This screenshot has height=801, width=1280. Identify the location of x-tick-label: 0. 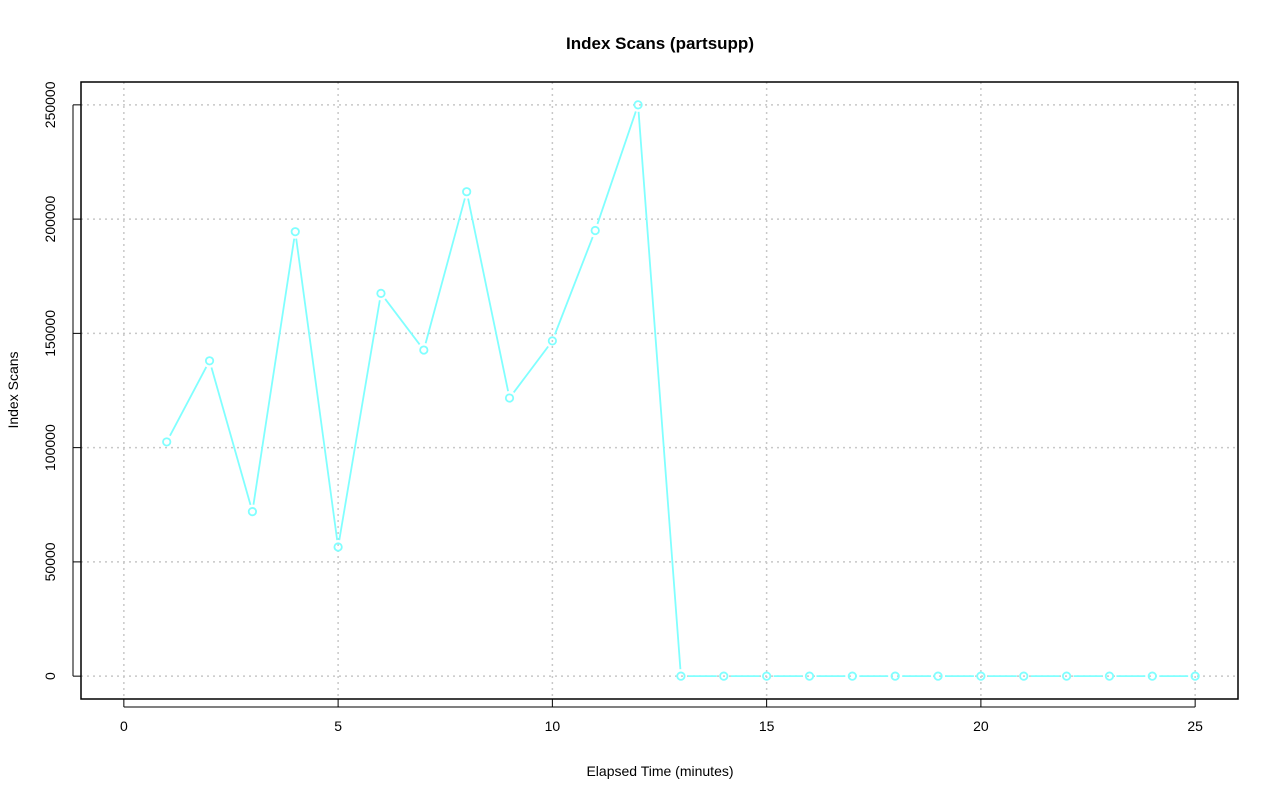
(124, 726).